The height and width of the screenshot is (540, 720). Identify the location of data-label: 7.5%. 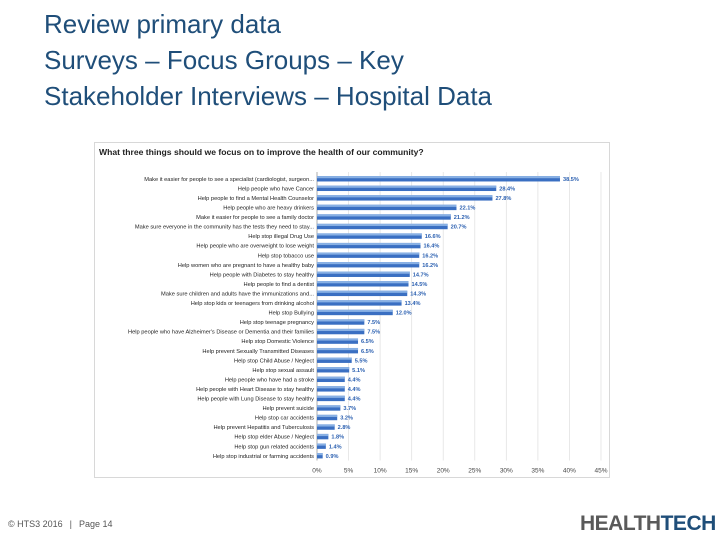
(373, 333).